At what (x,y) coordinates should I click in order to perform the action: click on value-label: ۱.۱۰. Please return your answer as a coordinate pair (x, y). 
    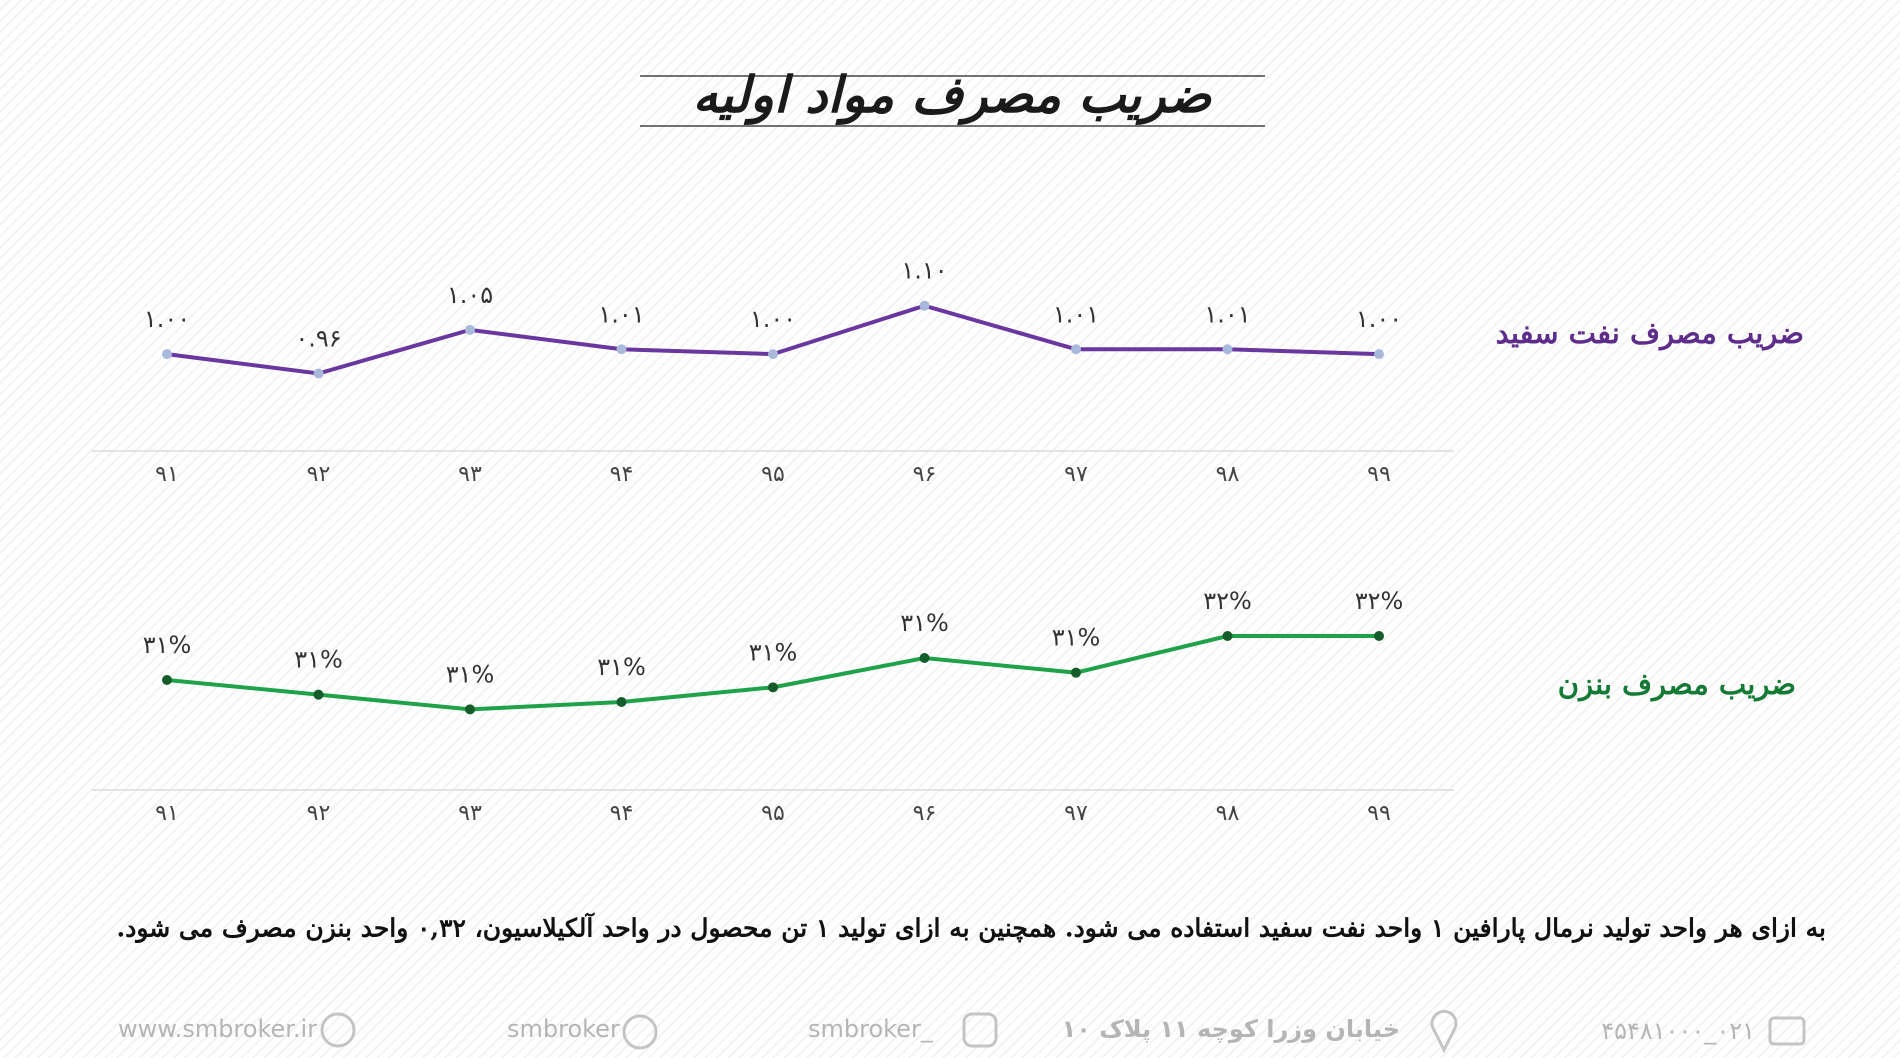
    Looking at the image, I should click on (924, 271).